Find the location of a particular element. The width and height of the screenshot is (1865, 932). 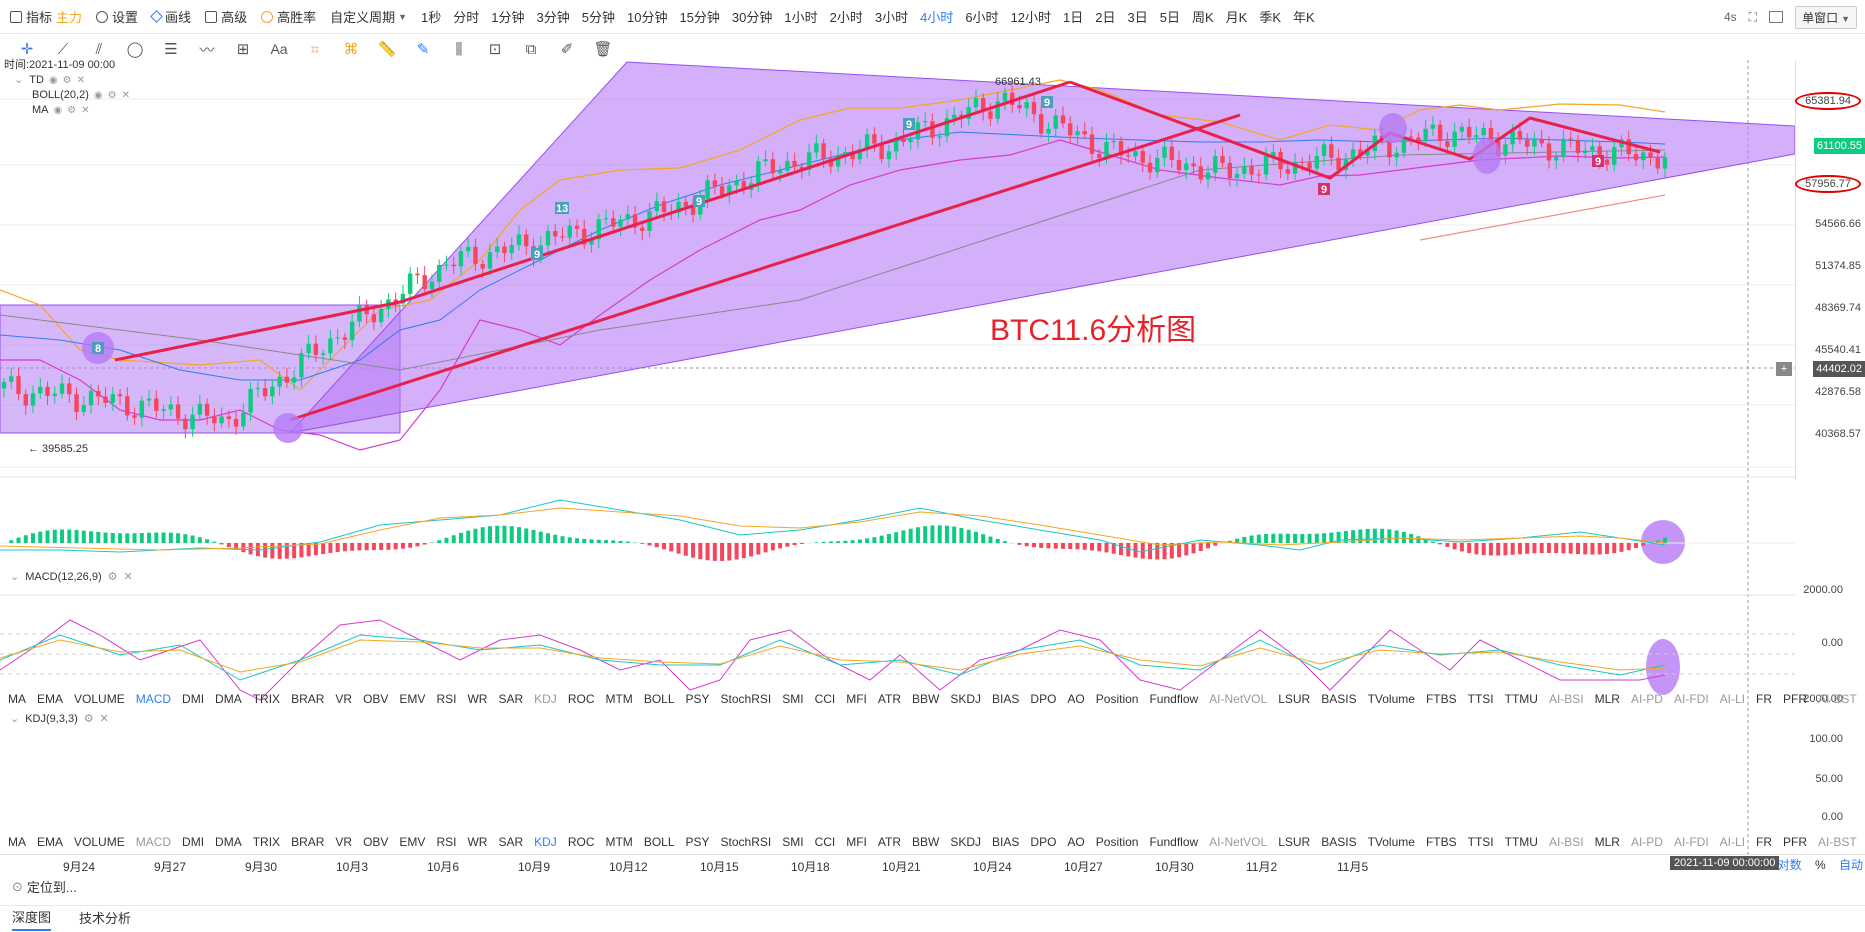

period-option: 1日 is located at coordinates (1073, 17).